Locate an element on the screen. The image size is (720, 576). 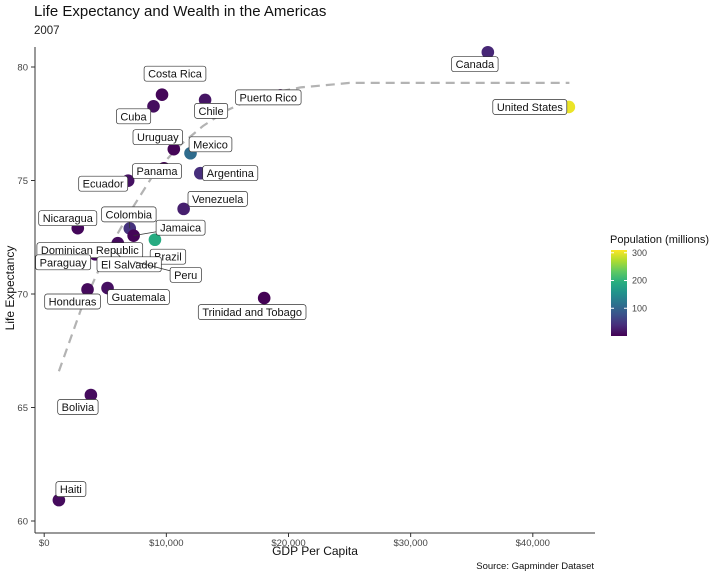
point-label: Peru is located at coordinates (185, 274).